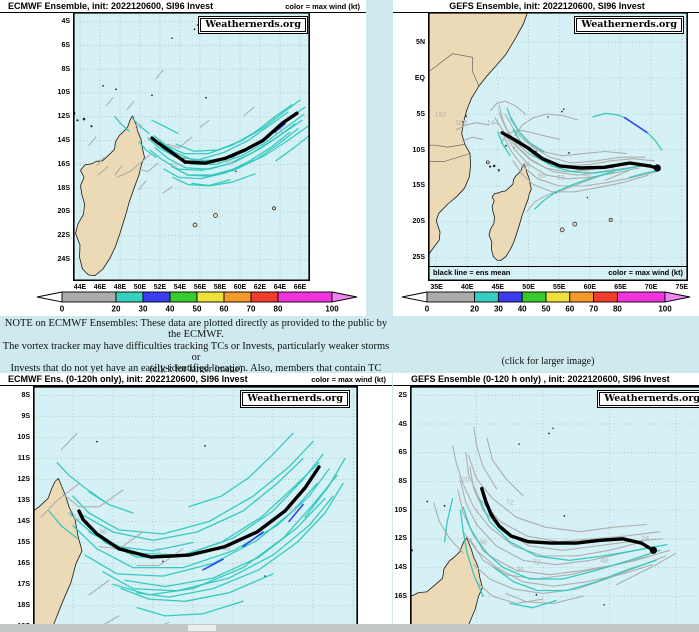 Image resolution: width=699 pixels, height=632 pixels. I want to click on lat-tick-label: EQ, so click(419, 78).